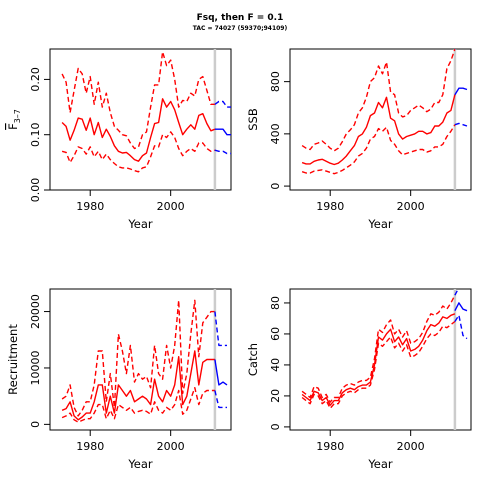 This screenshot has height=480, width=480. Describe the element at coordinates (240, 18) in the screenshot. I see `figure-title: Fsq, then F = 0.1` at that location.